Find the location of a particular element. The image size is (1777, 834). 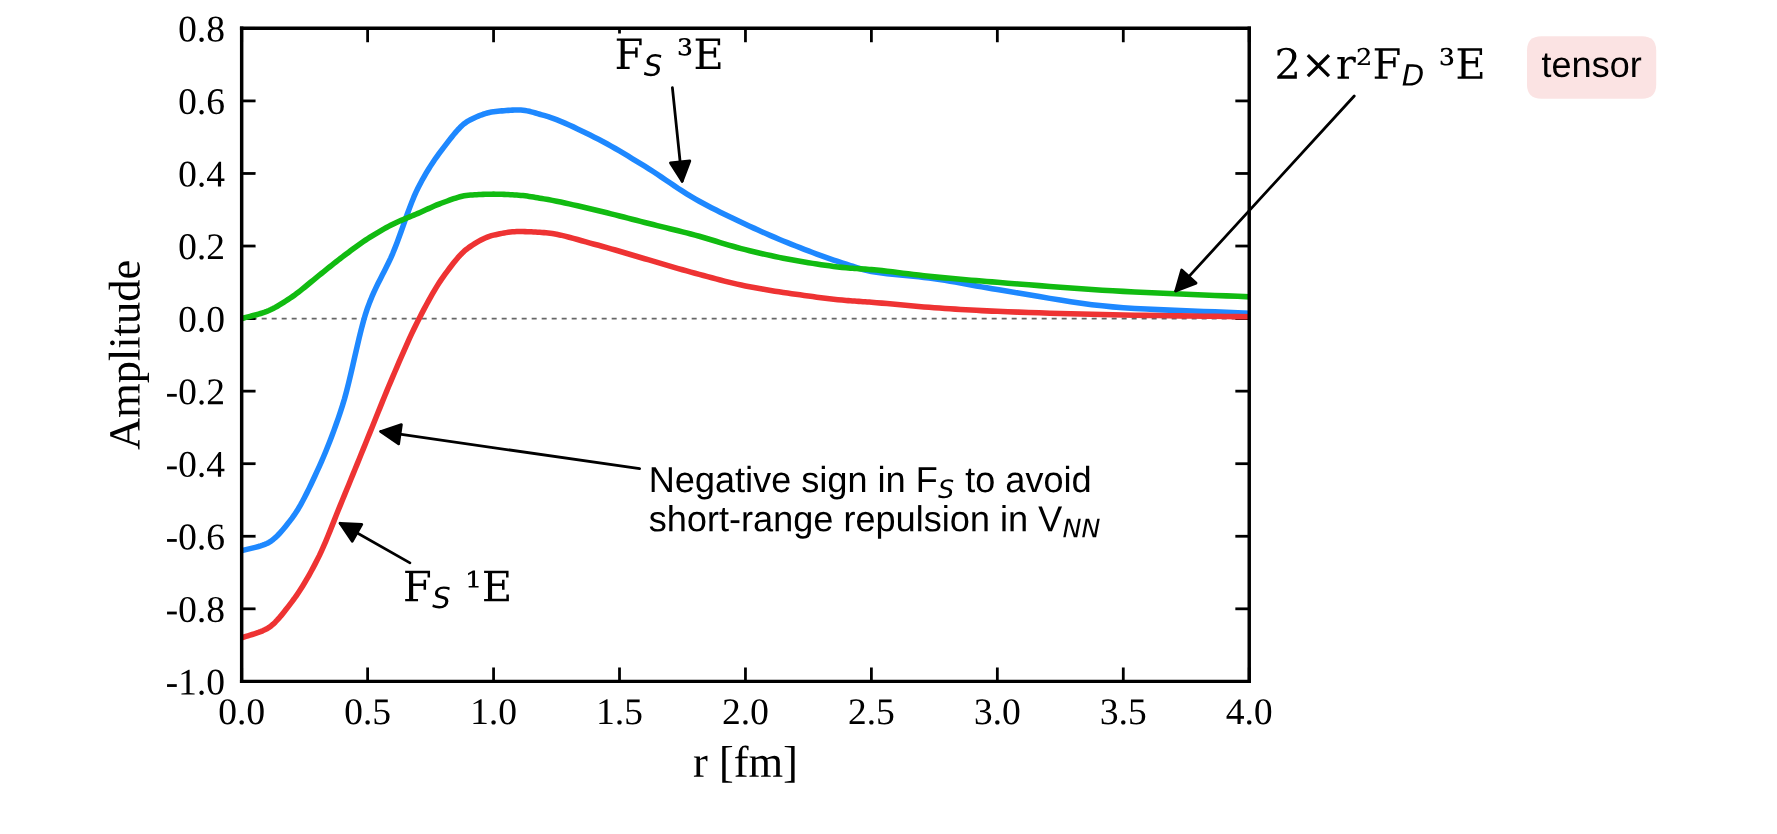

y-tick-label: 0.2 is located at coordinates (201, 247).